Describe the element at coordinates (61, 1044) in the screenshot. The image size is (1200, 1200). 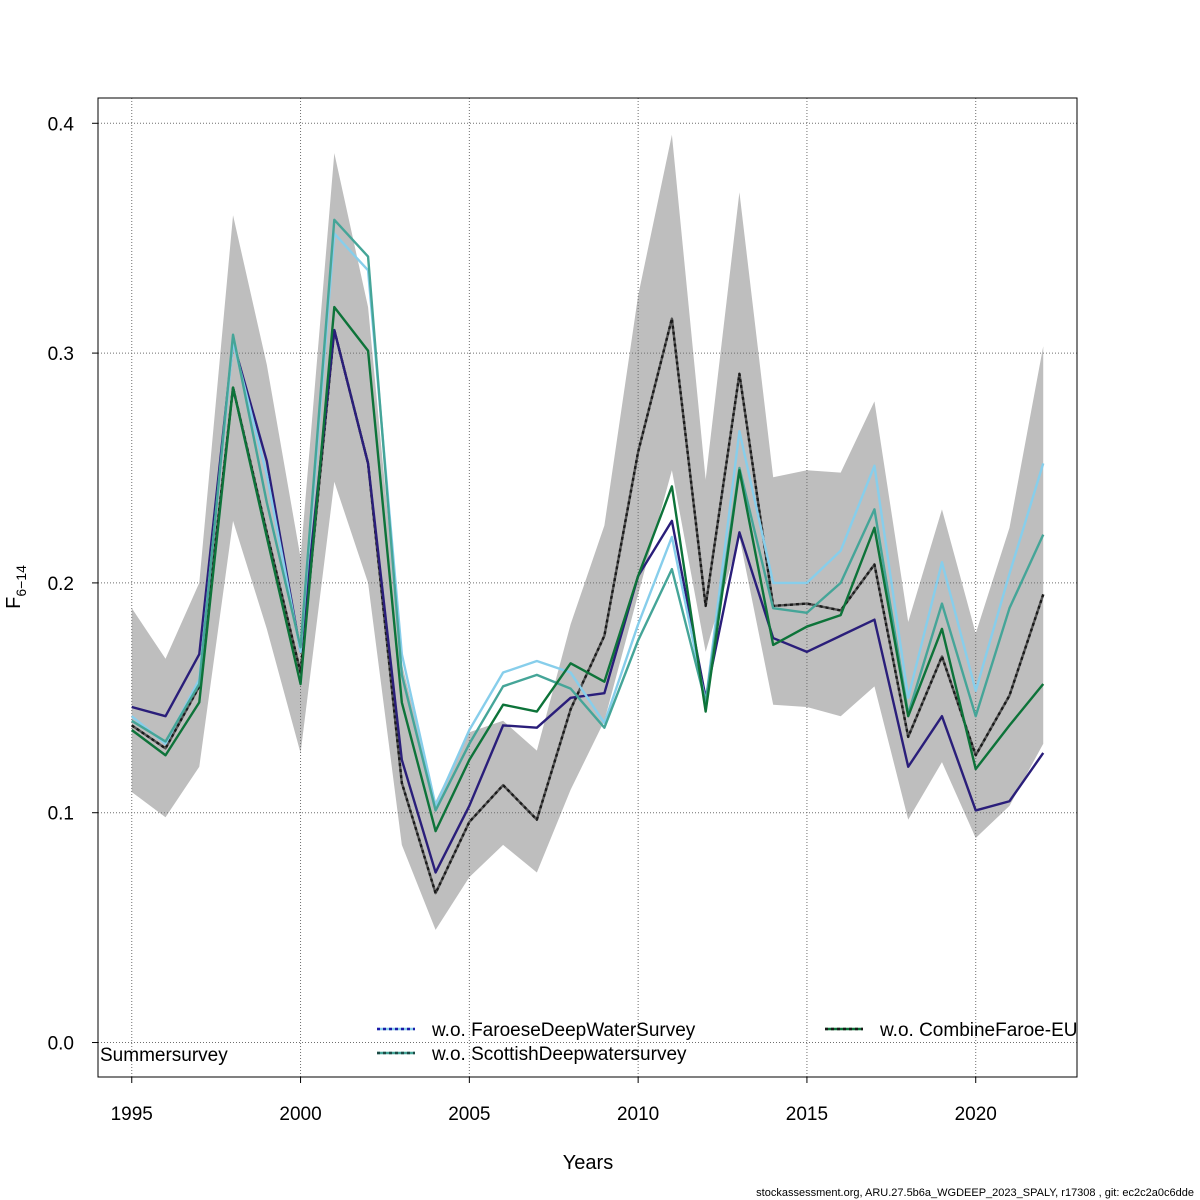
I see `y-tick-label: 0.0` at that location.